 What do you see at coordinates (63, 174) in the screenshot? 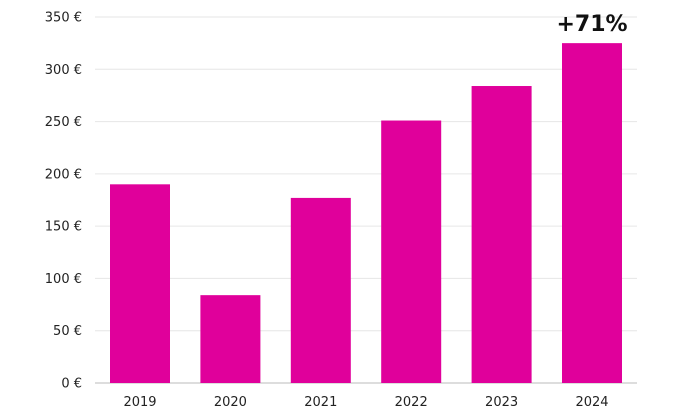
I see `y-tick-label: 200 €` at bounding box center [63, 174].